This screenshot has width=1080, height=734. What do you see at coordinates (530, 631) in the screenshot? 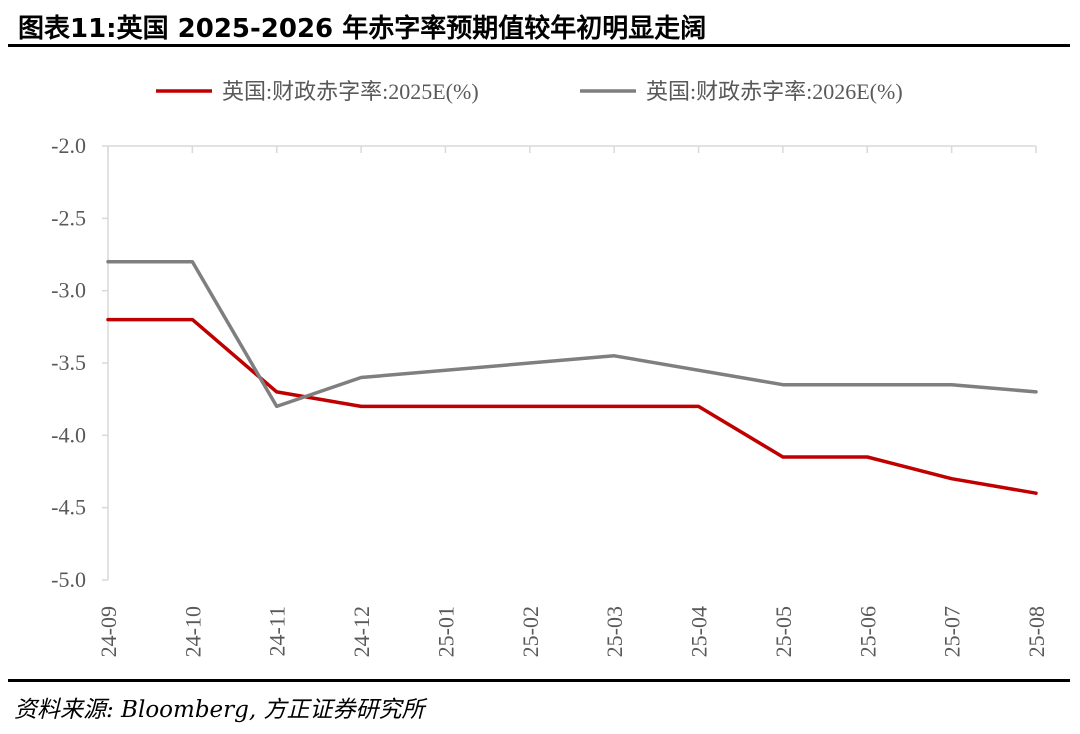
I see `x-tick-label: 25-02` at bounding box center [530, 631].